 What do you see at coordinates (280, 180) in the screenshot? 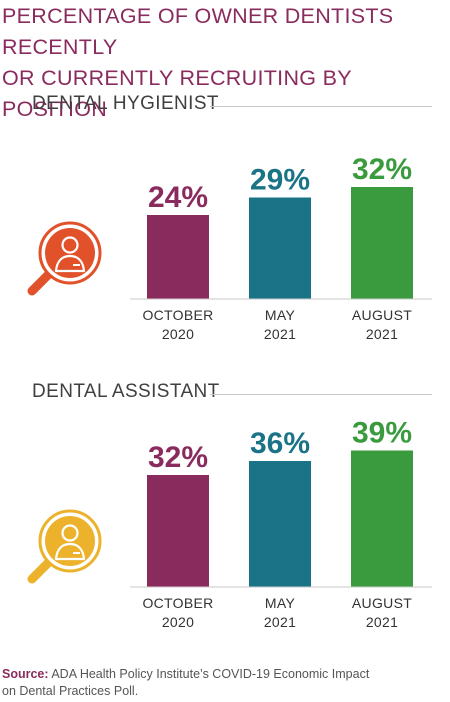
I see `data-label: 29%` at bounding box center [280, 180].